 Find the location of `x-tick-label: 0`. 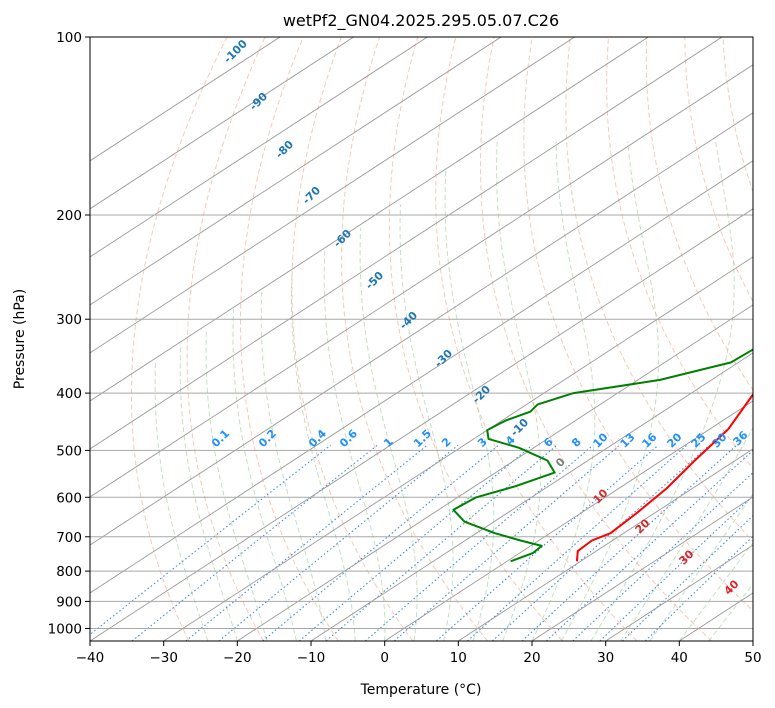

x-tick-label: 0 is located at coordinates (384, 658).